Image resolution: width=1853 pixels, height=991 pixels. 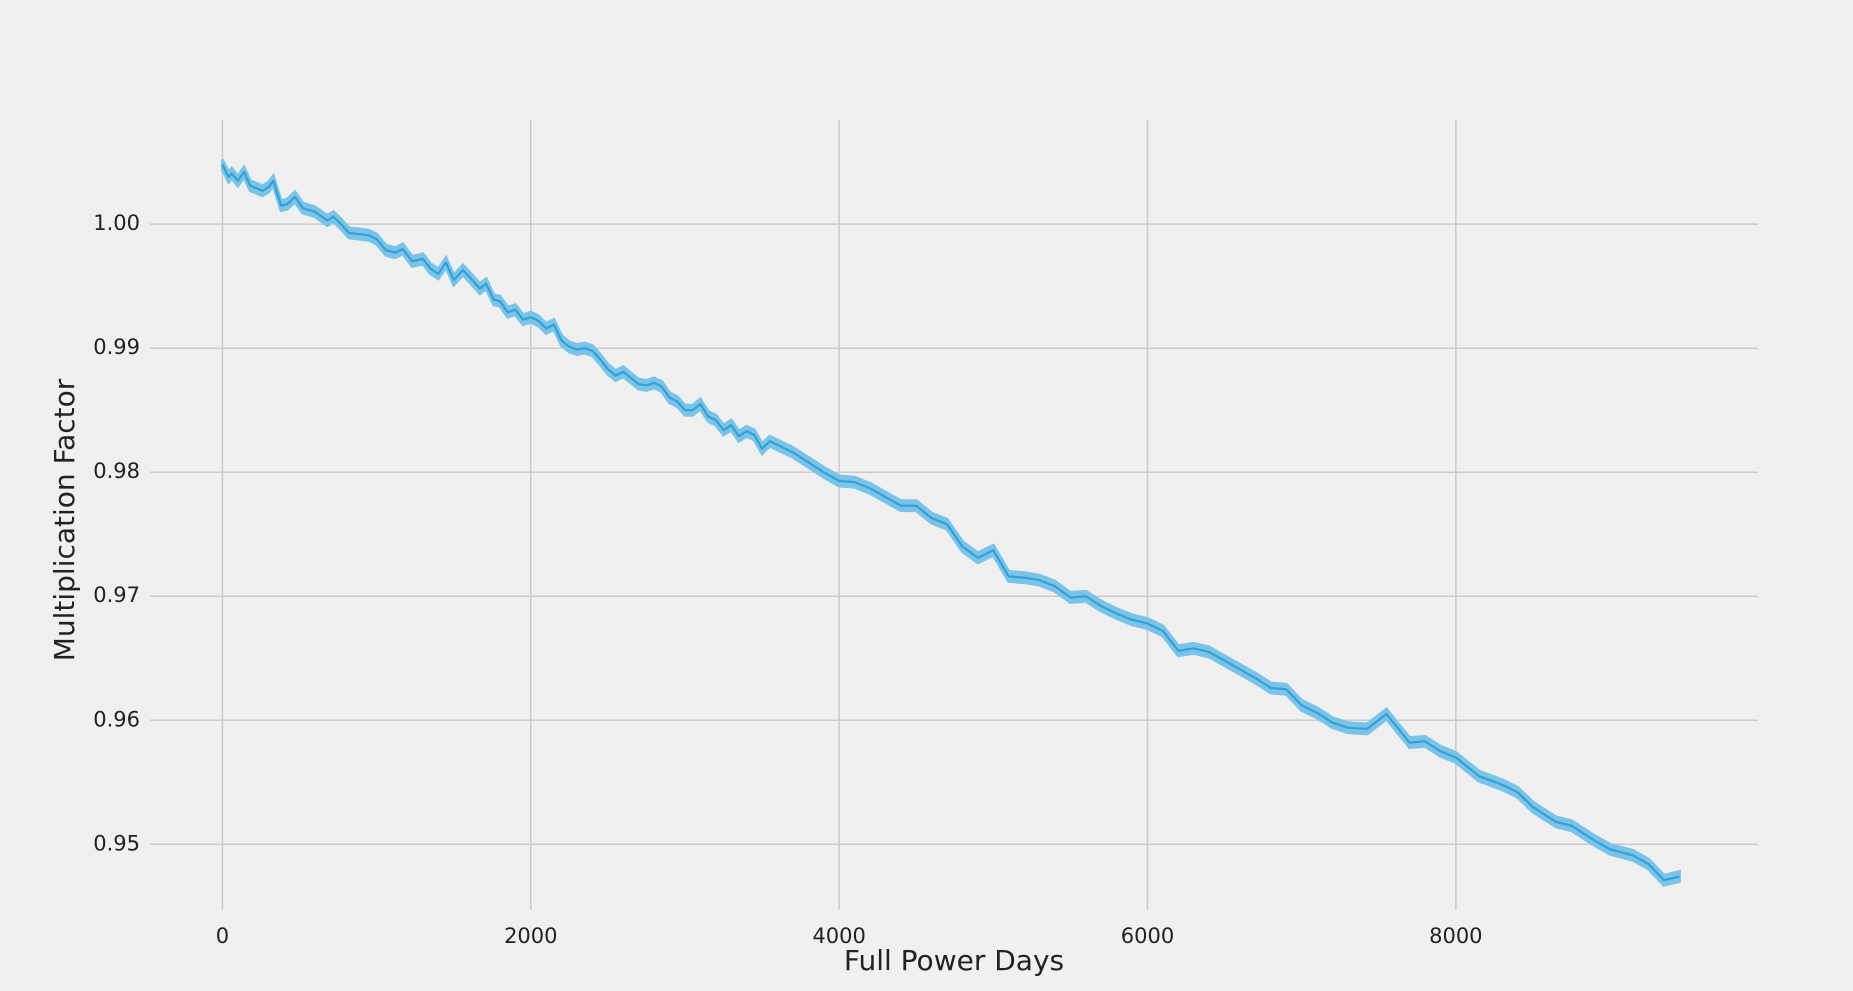 I want to click on y-tick-label: 1.00, so click(x=116, y=223).